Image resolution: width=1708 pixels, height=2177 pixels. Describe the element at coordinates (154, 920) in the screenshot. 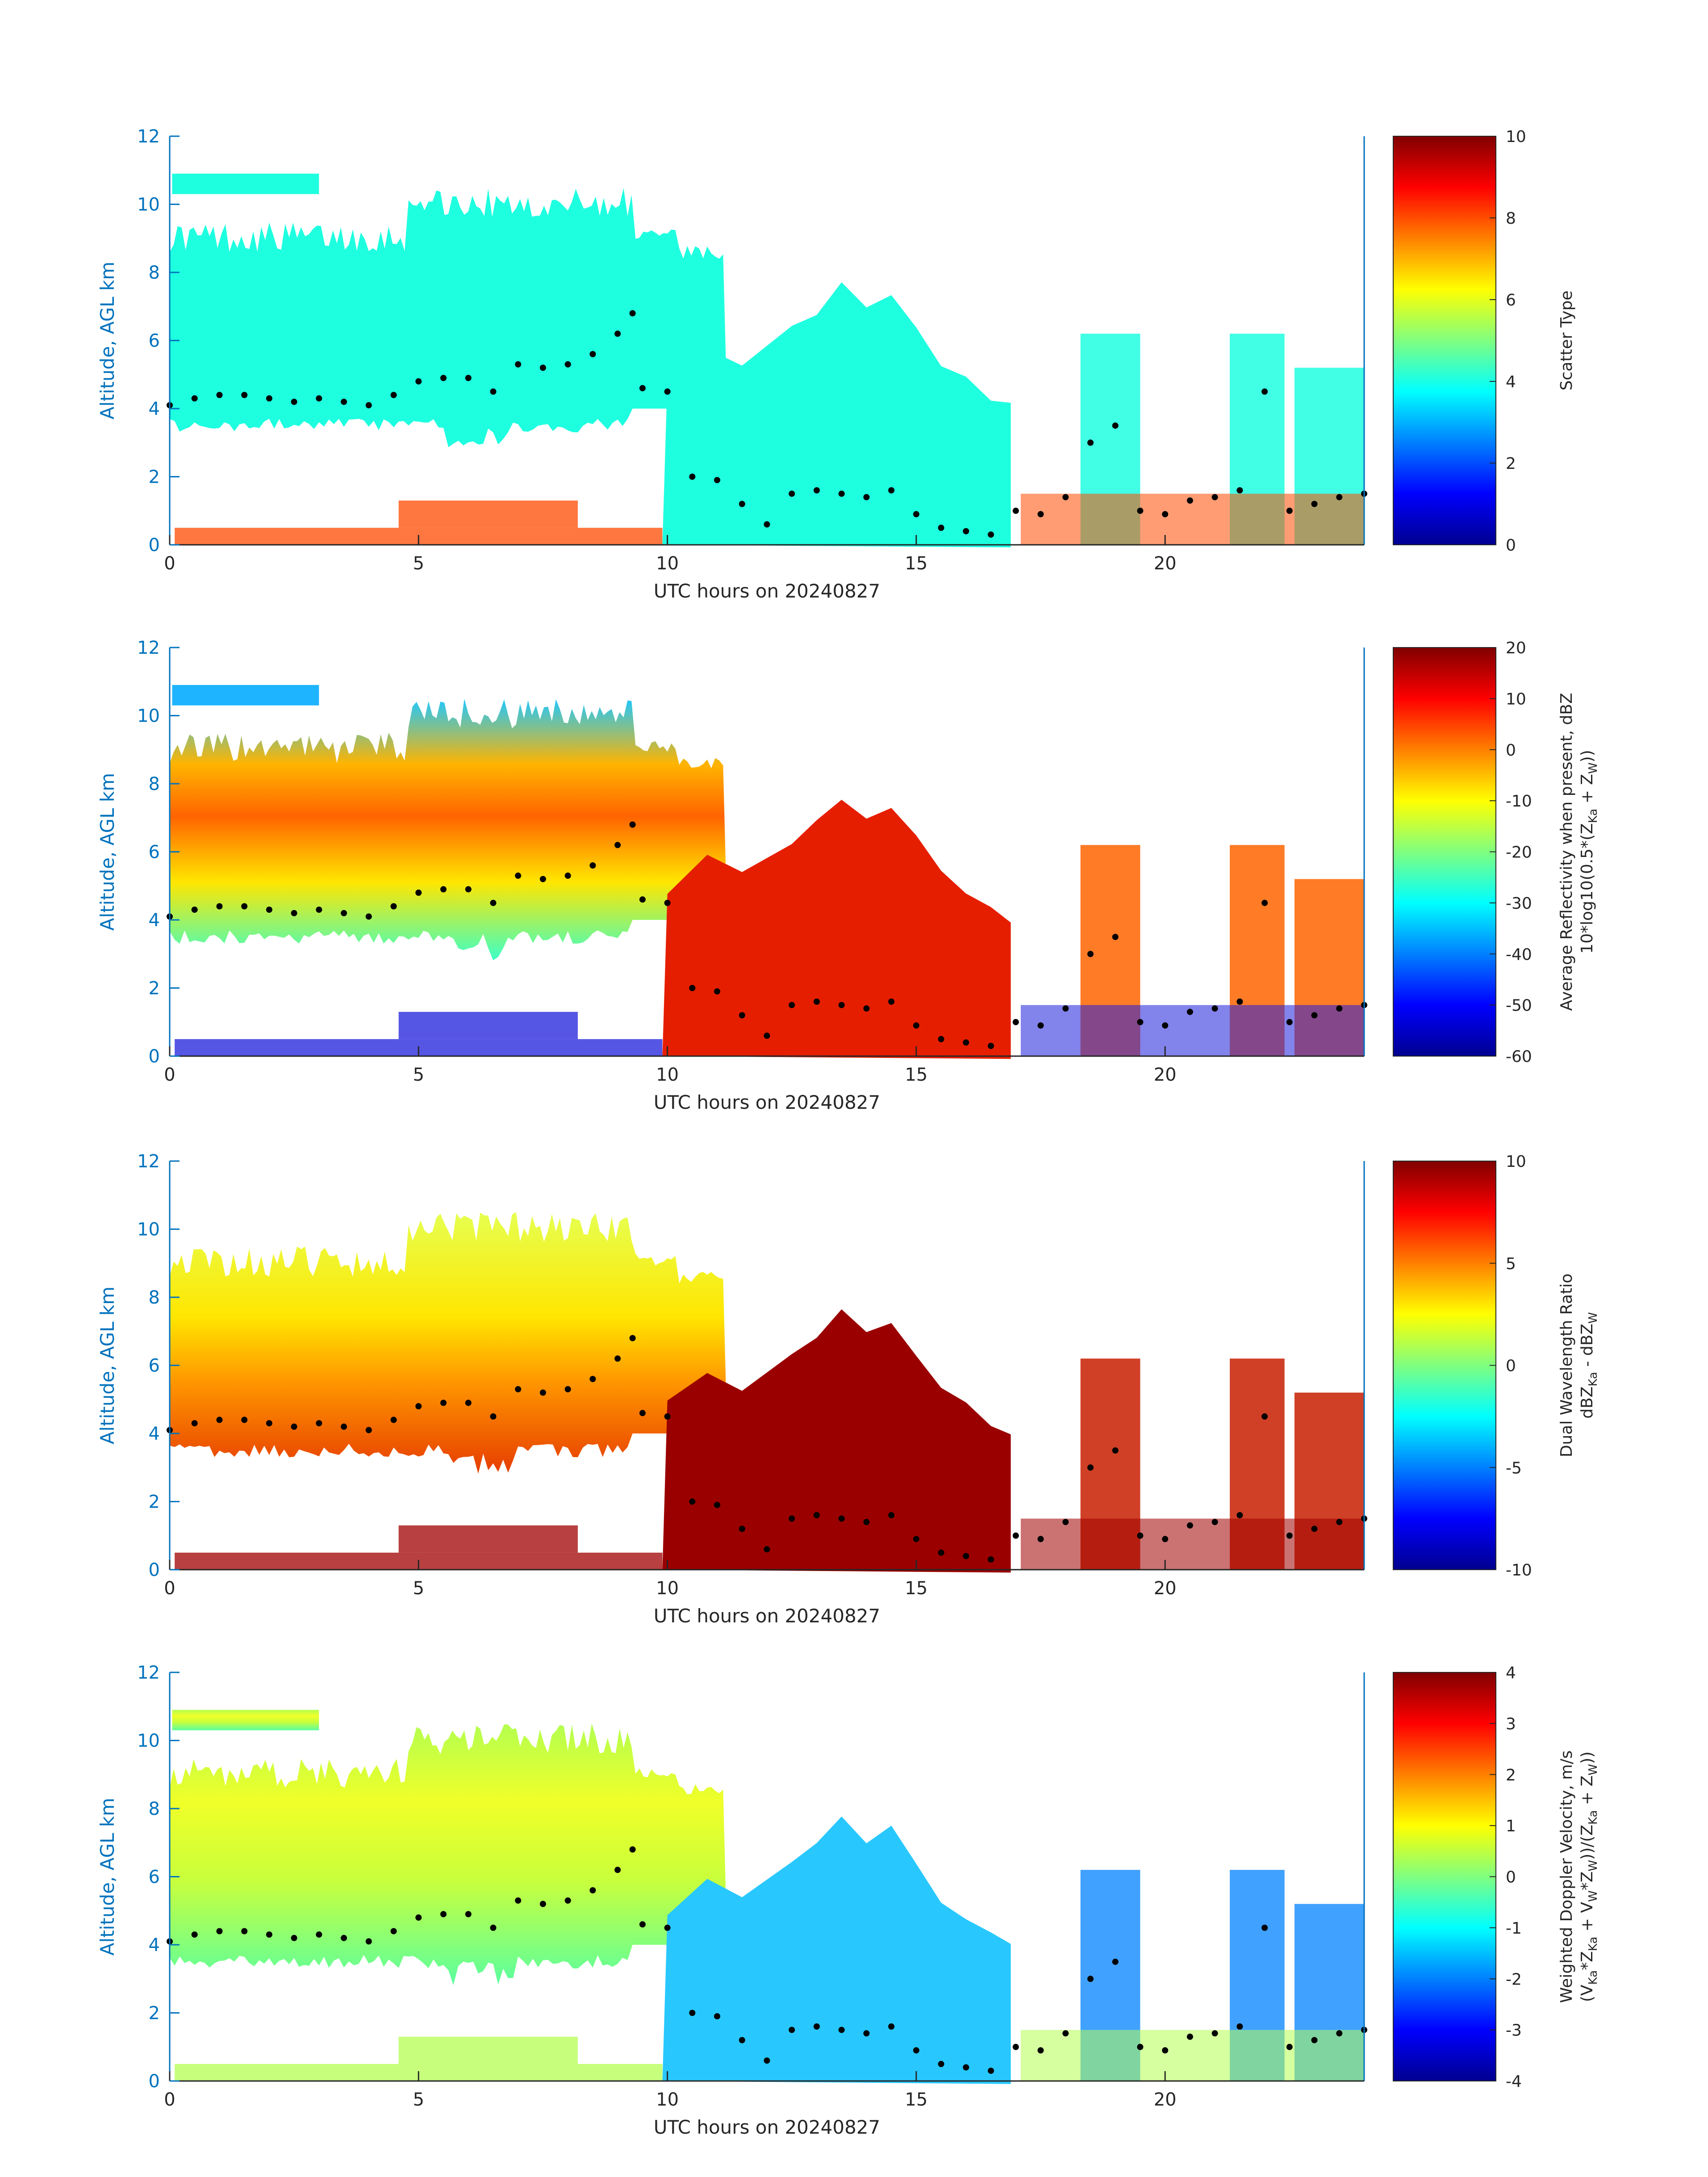

I see `y-tick-label: 4` at that location.